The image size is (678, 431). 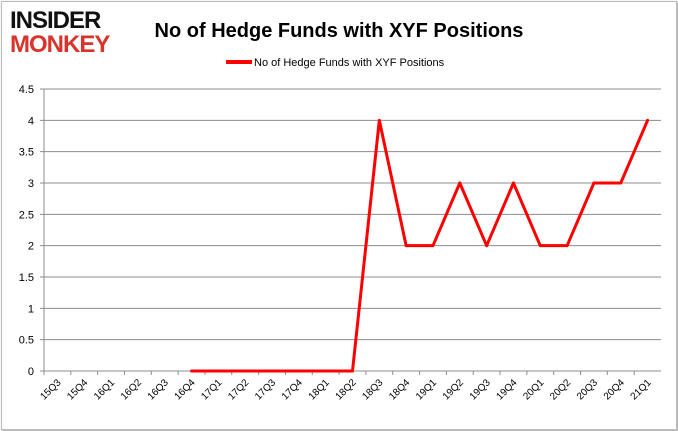 What do you see at coordinates (339, 31) in the screenshot?
I see `chart-title: No of Hedge Funds with XYF Positions` at bounding box center [339, 31].